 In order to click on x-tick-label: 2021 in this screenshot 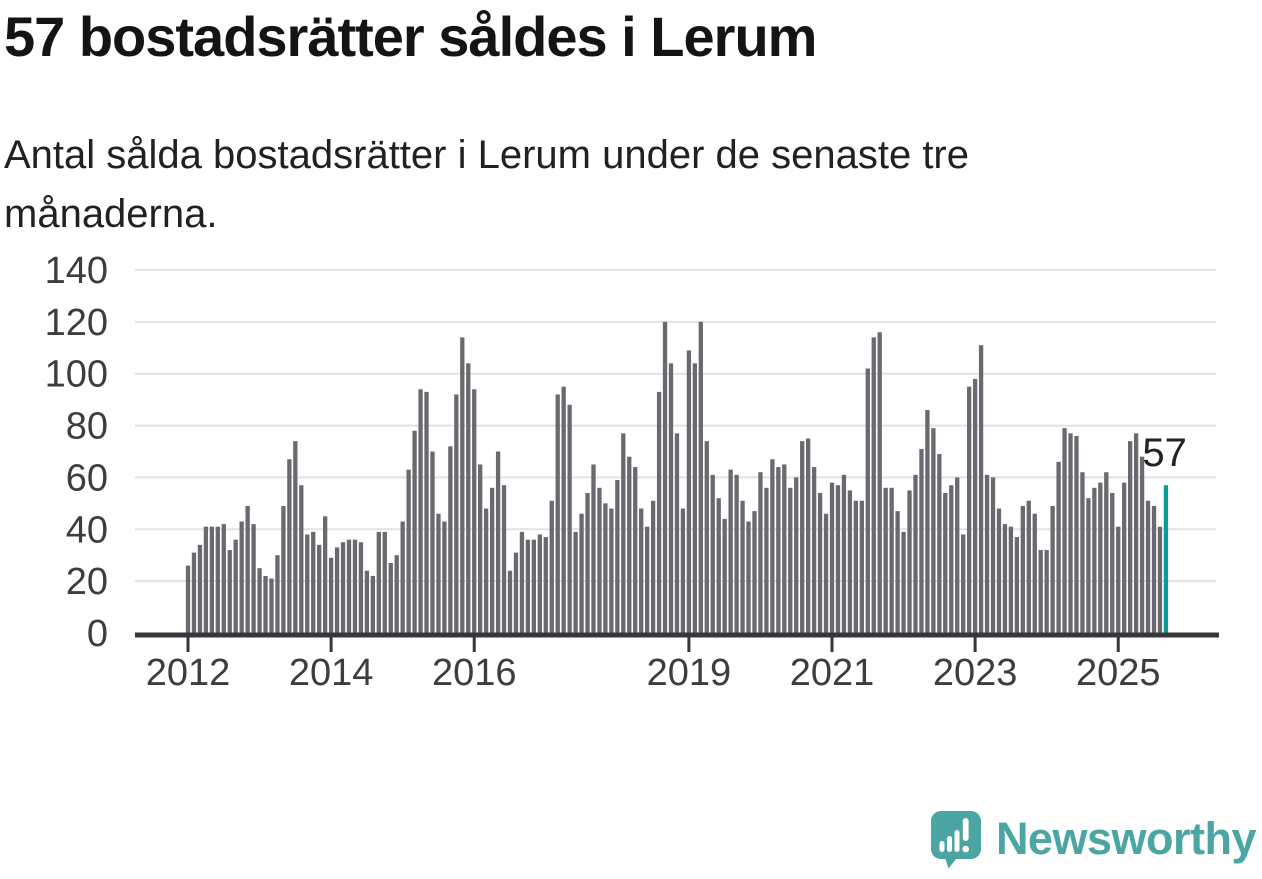, I will do `click(832, 673)`.